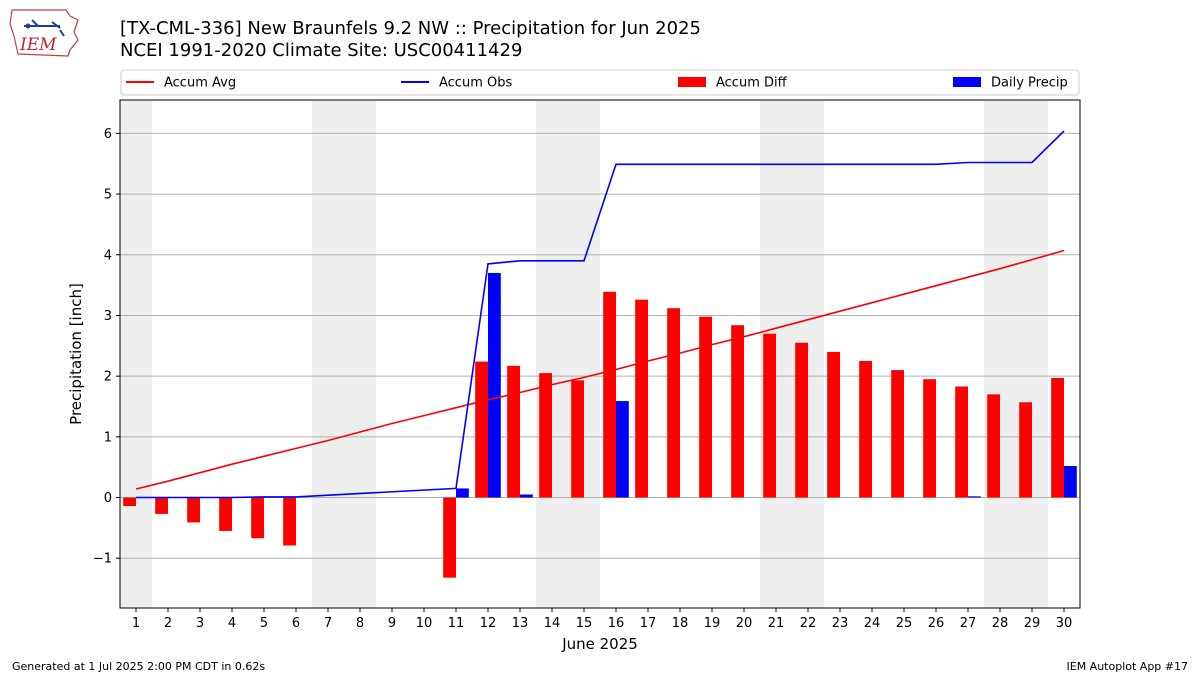  I want to click on x-tick-label: 6, so click(296, 623).